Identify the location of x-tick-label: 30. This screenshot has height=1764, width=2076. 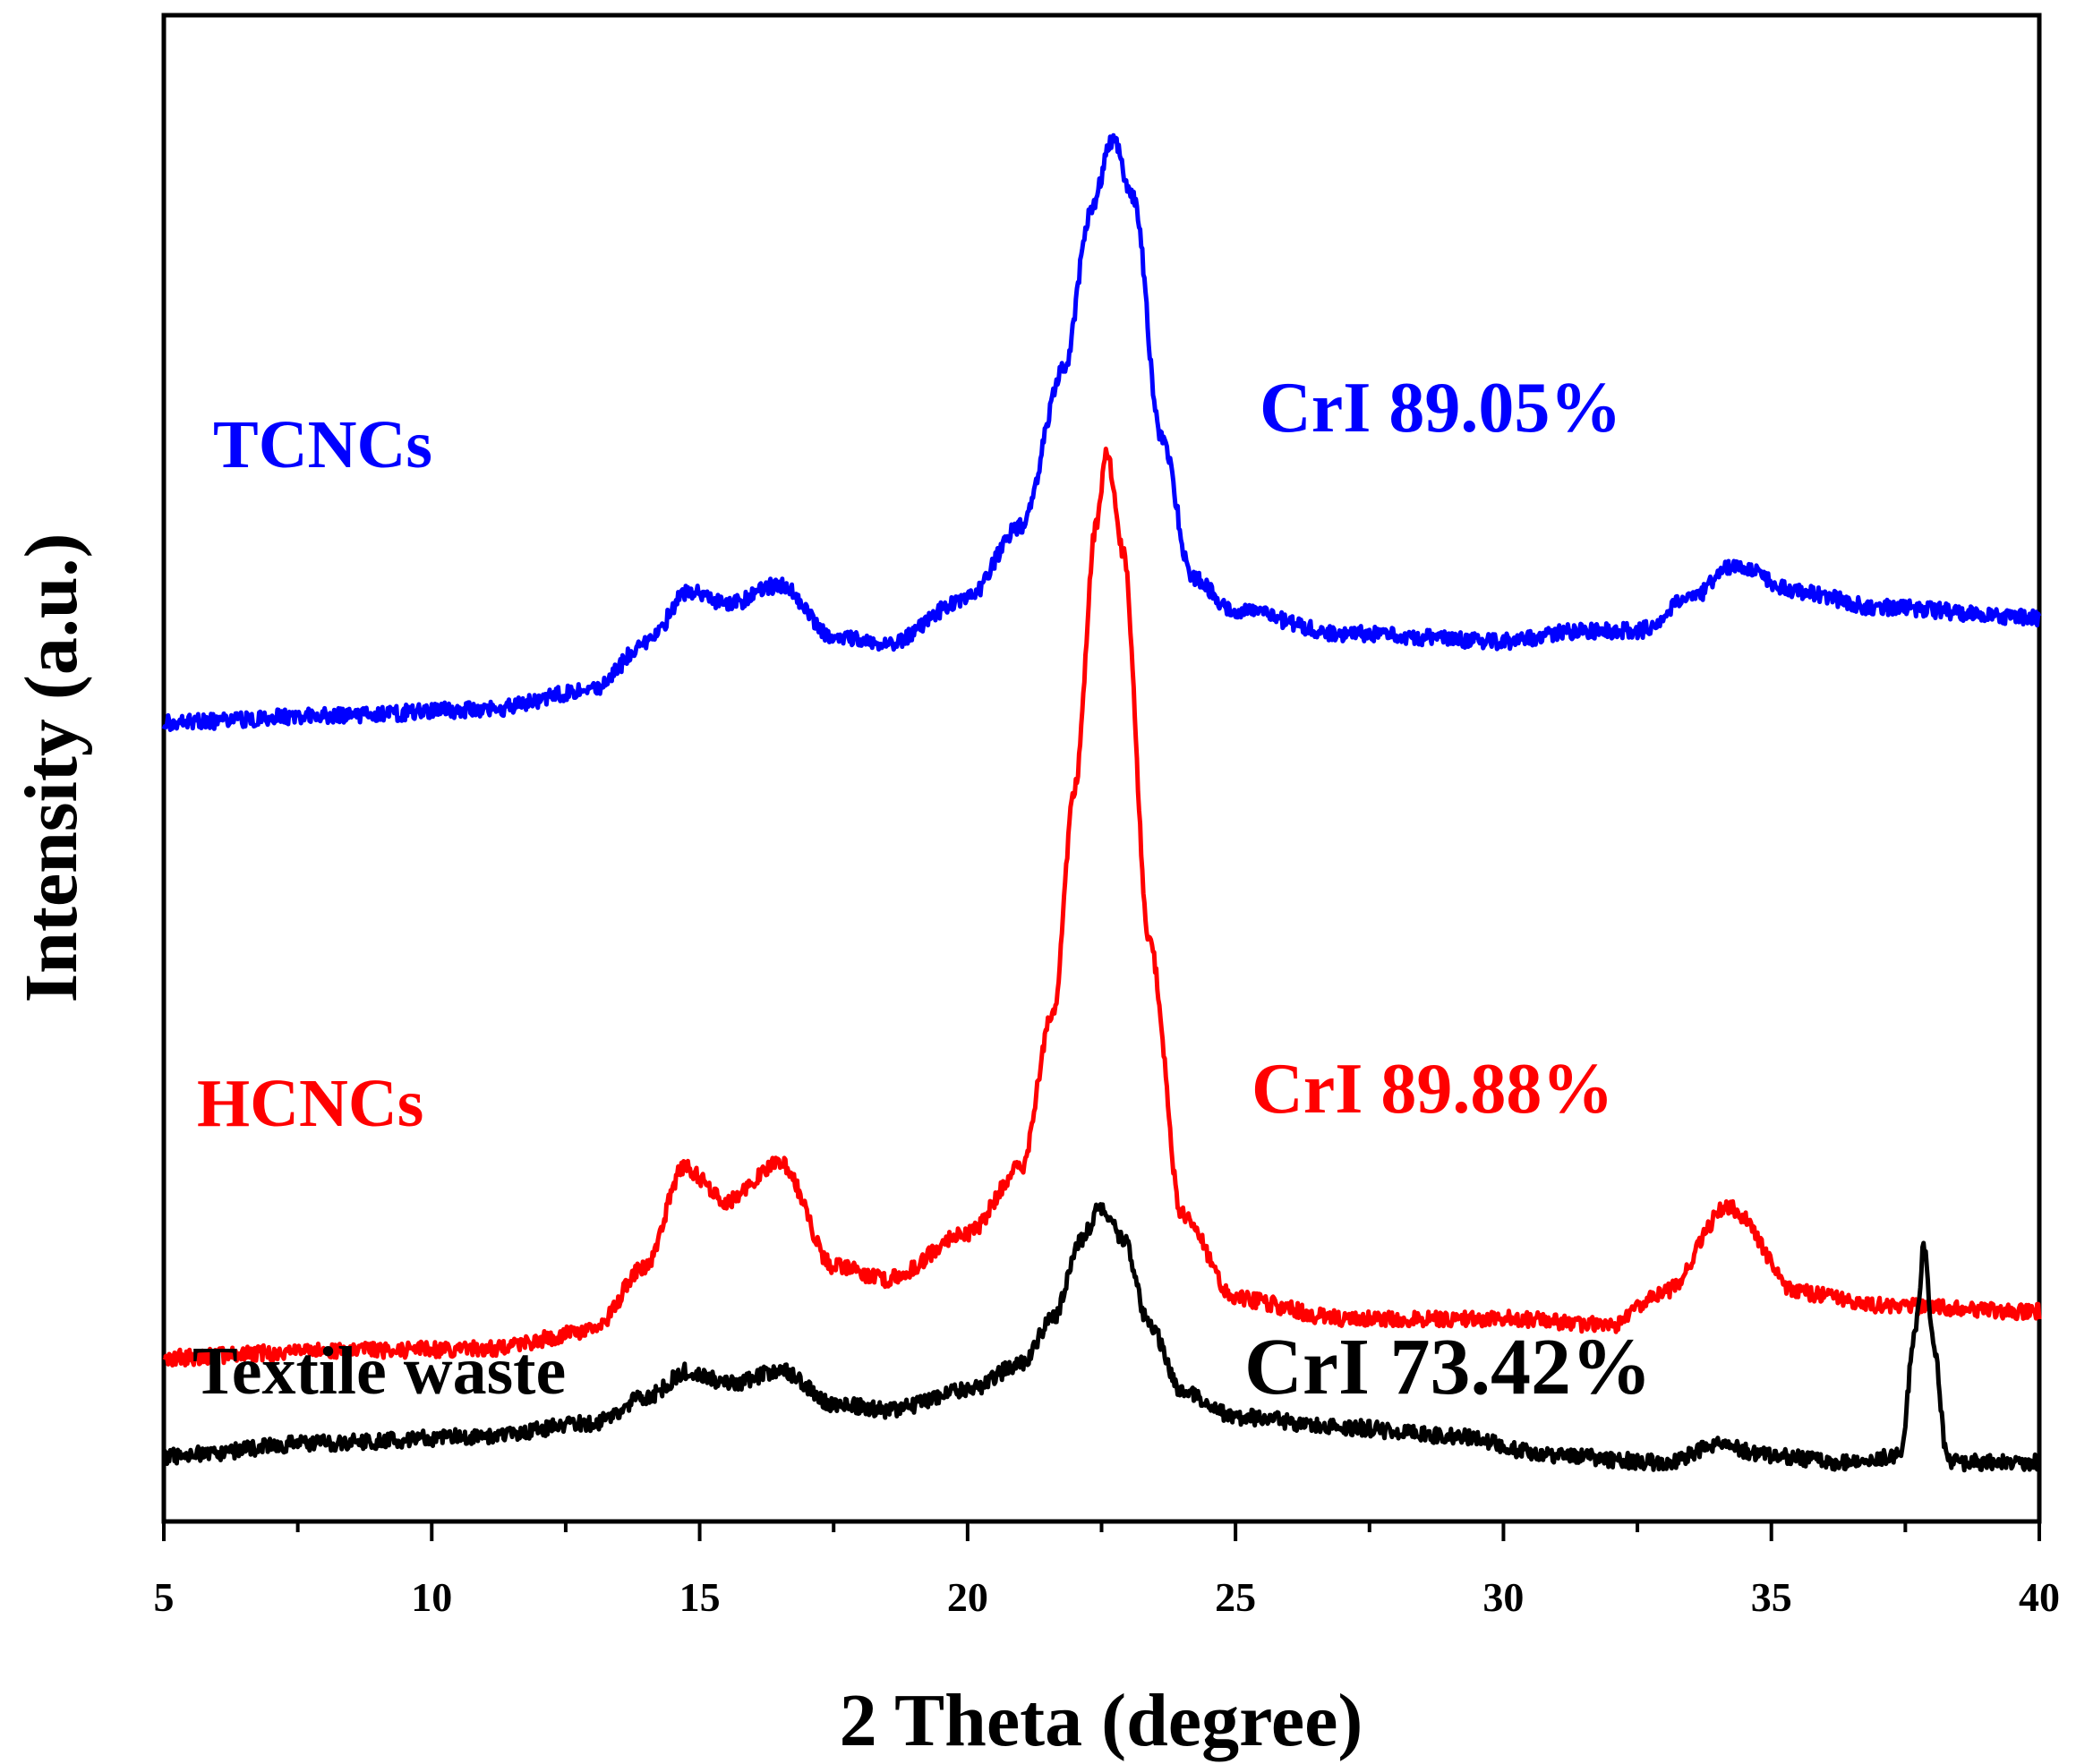
(1503, 1597).